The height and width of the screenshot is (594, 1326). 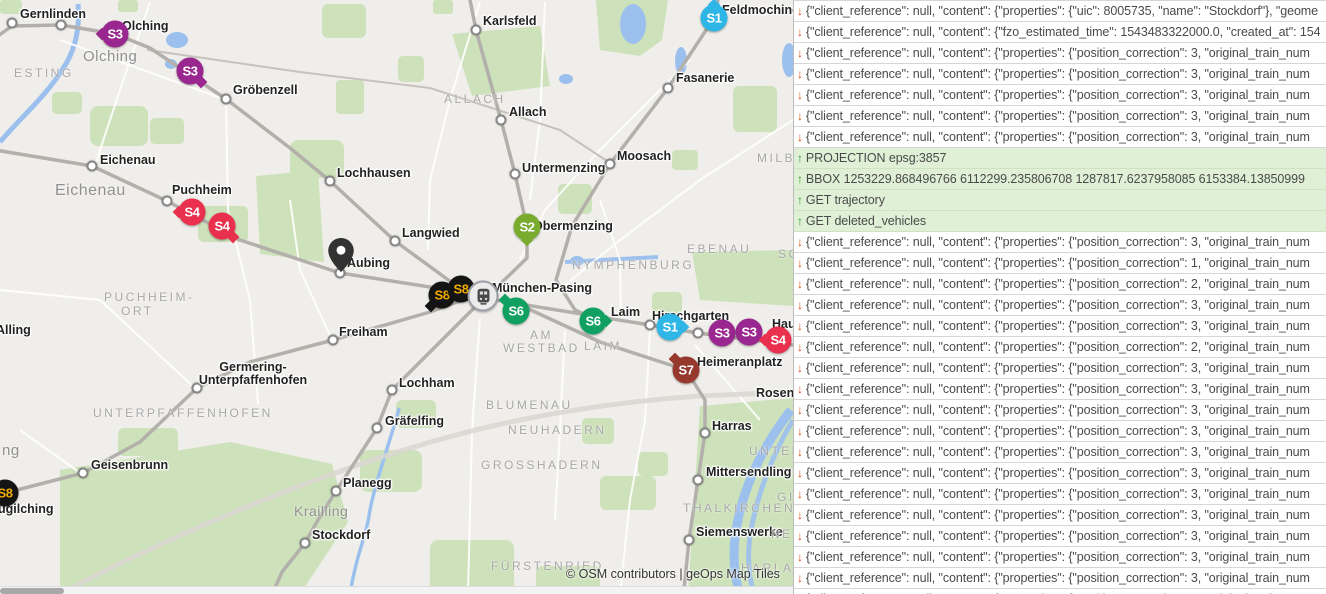 What do you see at coordinates (800, 200) in the screenshot?
I see `arrow-up-icon: ↑` at bounding box center [800, 200].